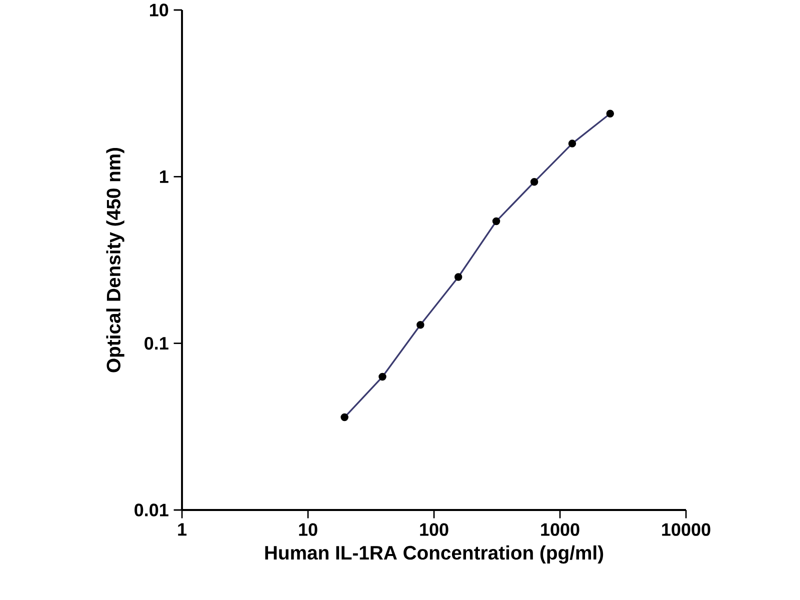  What do you see at coordinates (156, 343) in the screenshot?
I see `y-tick-label: 0.1` at bounding box center [156, 343].